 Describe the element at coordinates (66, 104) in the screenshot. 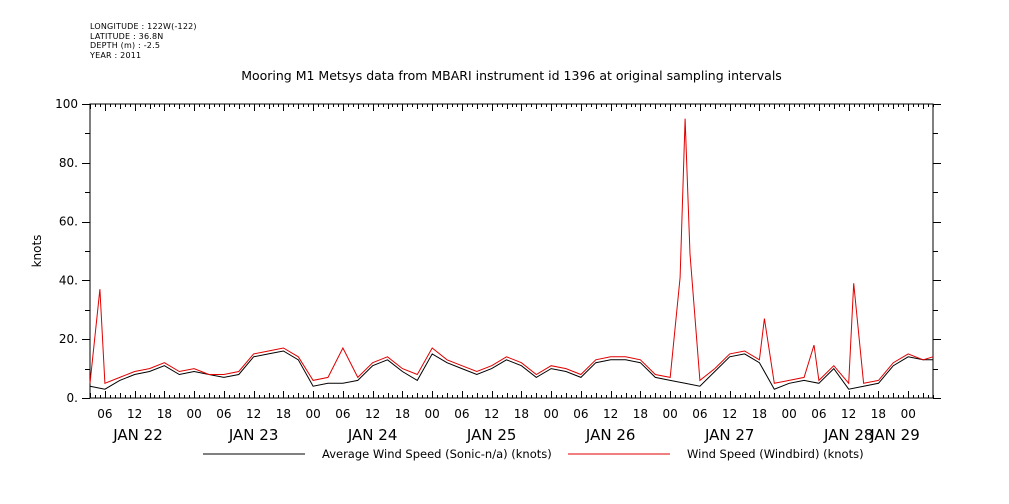

I see `y-tick-label: 100` at that location.